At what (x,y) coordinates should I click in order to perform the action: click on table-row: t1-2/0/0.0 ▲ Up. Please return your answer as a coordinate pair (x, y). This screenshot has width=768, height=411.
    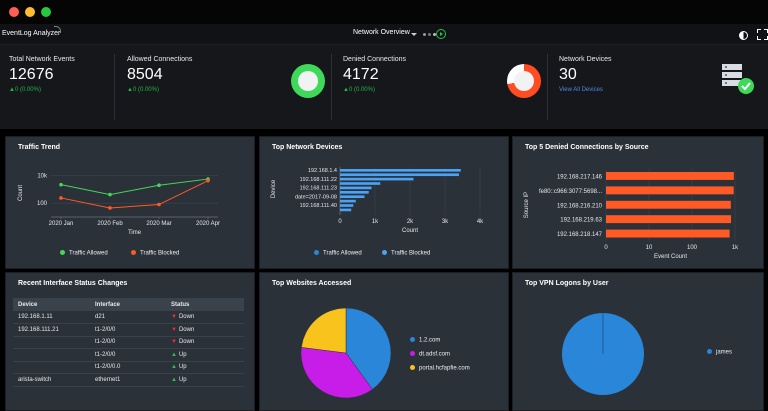
    Looking at the image, I should click on (128, 367).